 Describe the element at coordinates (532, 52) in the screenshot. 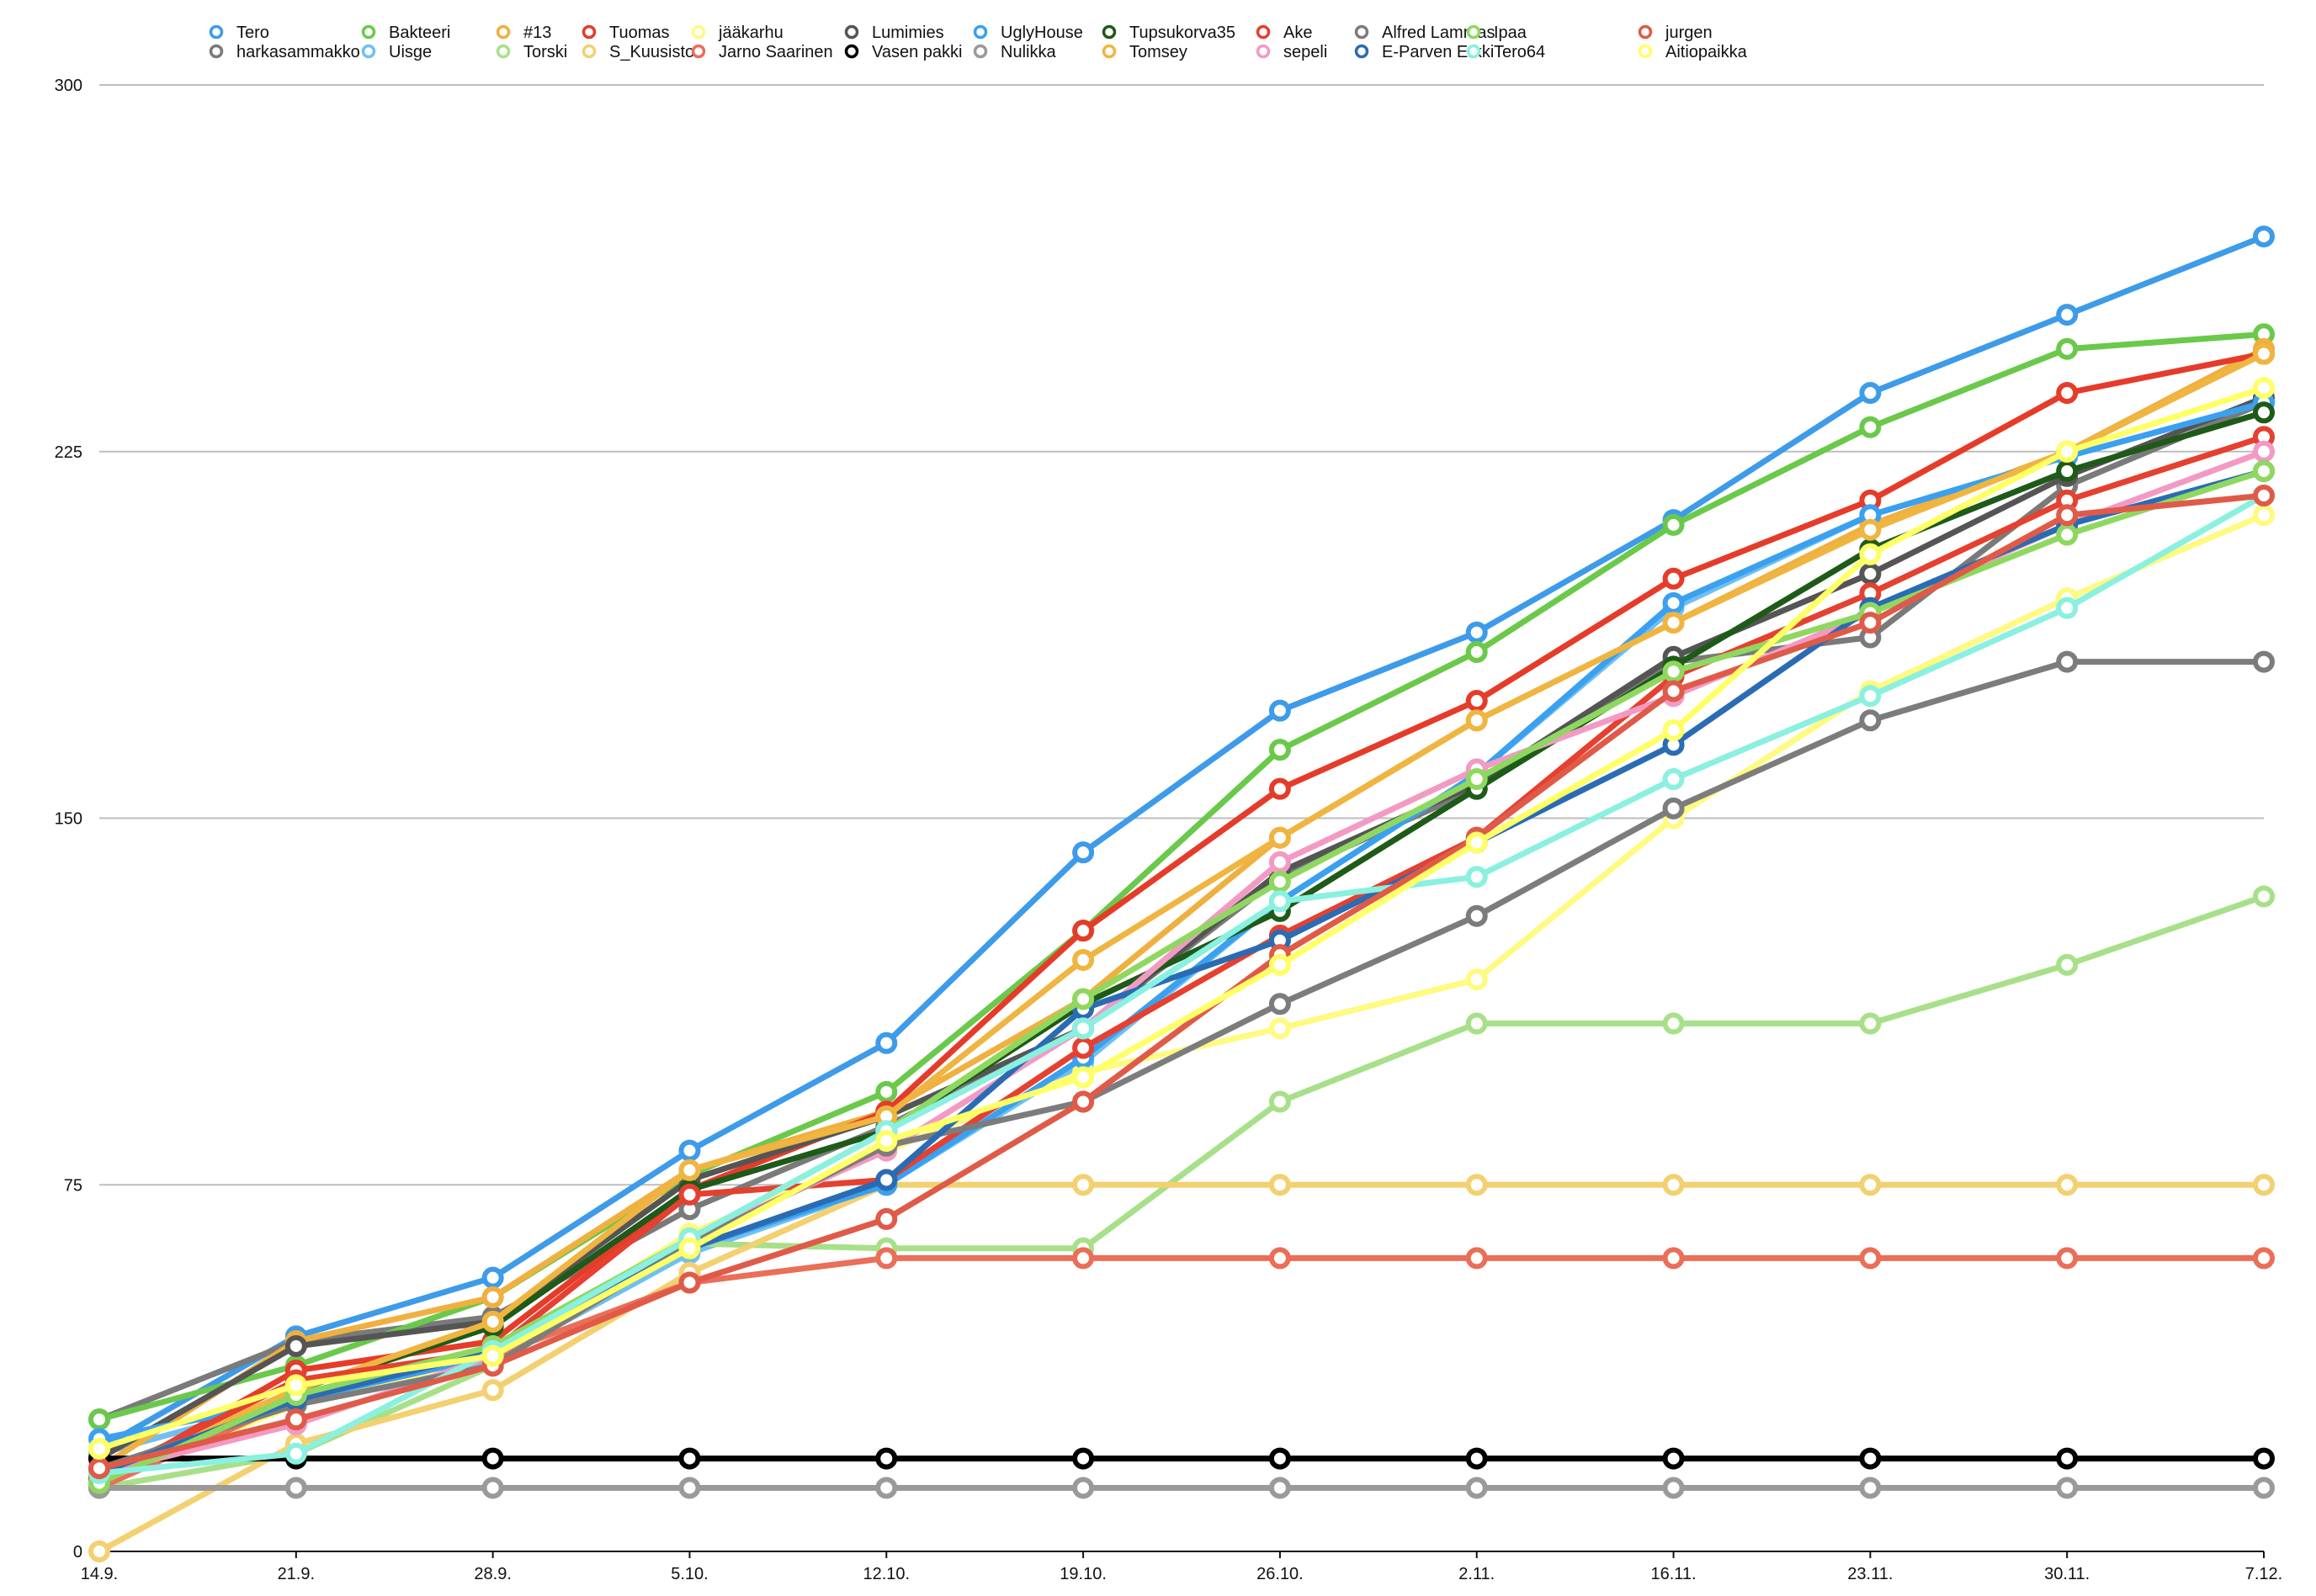

I see `legend-item: Torski` at that location.